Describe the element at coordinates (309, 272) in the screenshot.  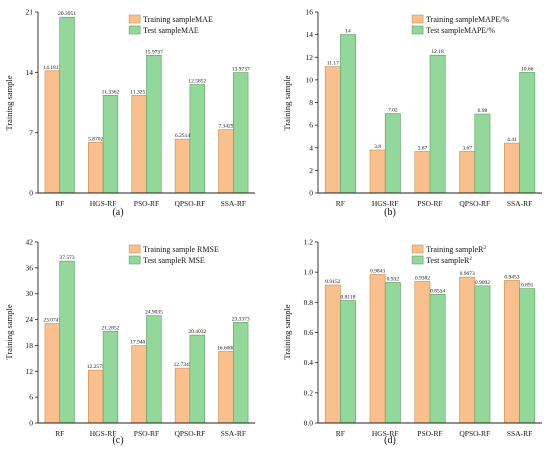
I see `y-tick-label: 1.0` at that location.